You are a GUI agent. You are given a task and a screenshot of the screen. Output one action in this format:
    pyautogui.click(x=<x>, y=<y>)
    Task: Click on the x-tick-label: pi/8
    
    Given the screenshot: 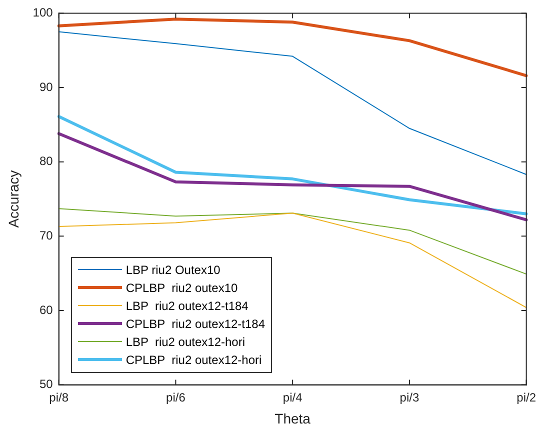 What is the action you would take?
    pyautogui.click(x=59, y=397)
    